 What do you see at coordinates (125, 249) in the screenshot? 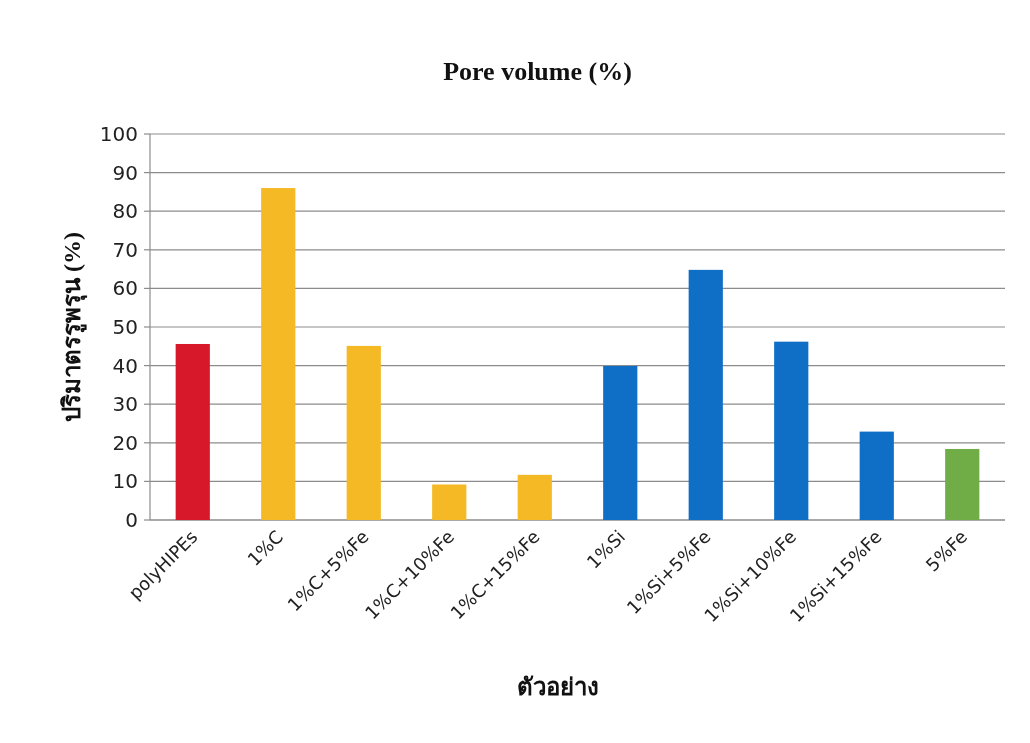
I see `y-tick-label: 70` at bounding box center [125, 249].